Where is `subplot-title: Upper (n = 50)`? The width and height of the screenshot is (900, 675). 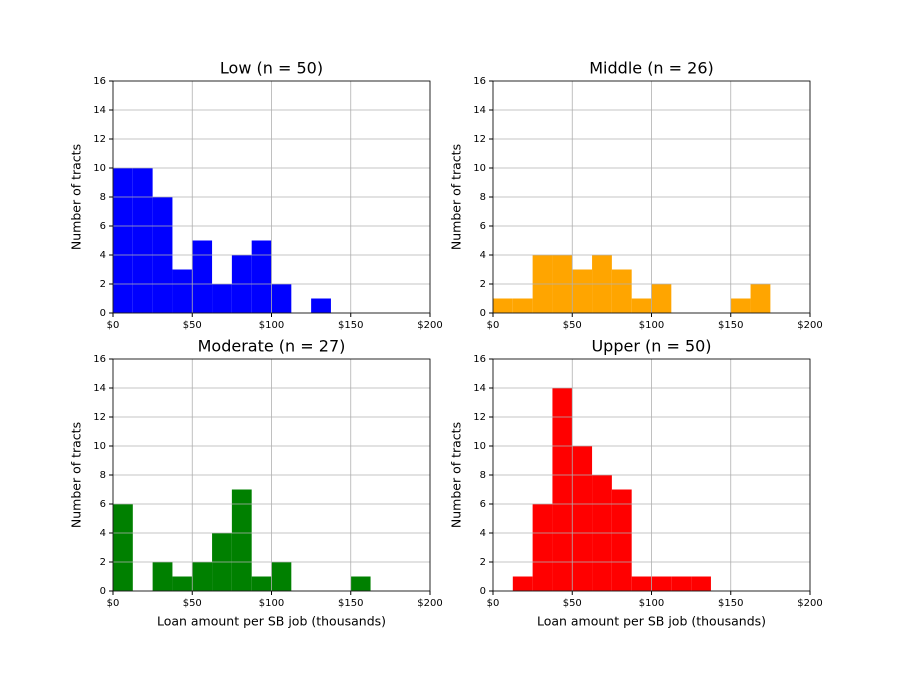
subplot-title: Upper (n = 50) is located at coordinates (651, 346).